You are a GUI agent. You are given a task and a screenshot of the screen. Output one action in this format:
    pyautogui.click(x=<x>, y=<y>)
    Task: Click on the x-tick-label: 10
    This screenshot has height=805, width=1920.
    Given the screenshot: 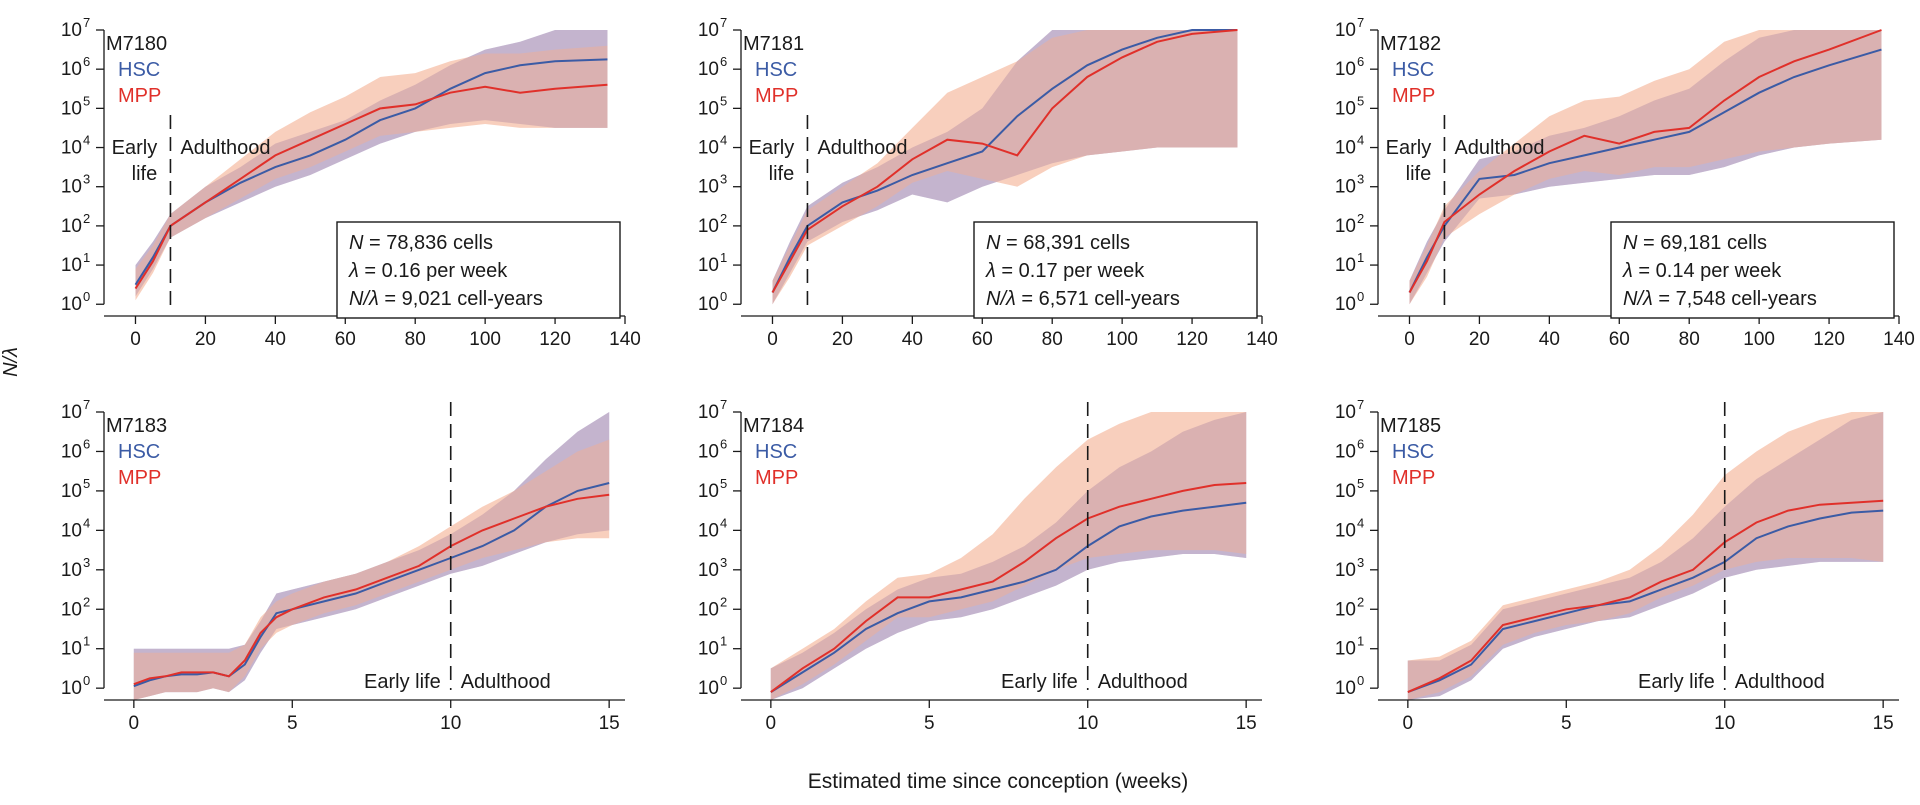 What is the action you would take?
    pyautogui.click(x=450, y=723)
    